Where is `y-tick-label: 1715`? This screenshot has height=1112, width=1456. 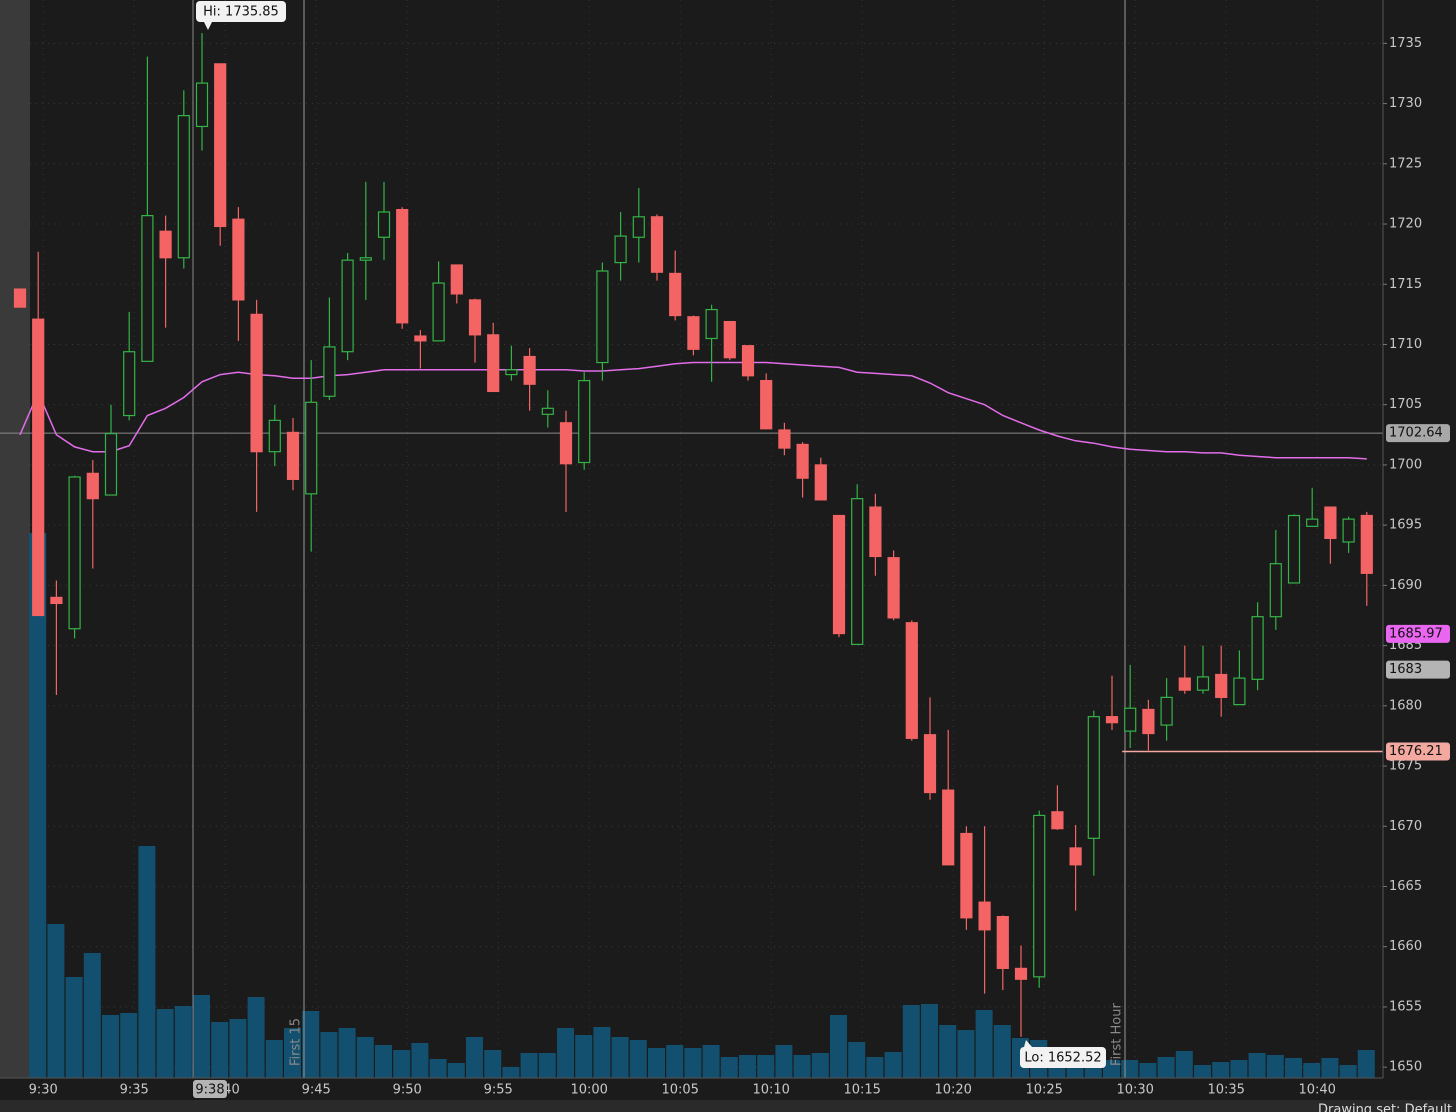
y-tick-label: 1715 is located at coordinates (1405, 284).